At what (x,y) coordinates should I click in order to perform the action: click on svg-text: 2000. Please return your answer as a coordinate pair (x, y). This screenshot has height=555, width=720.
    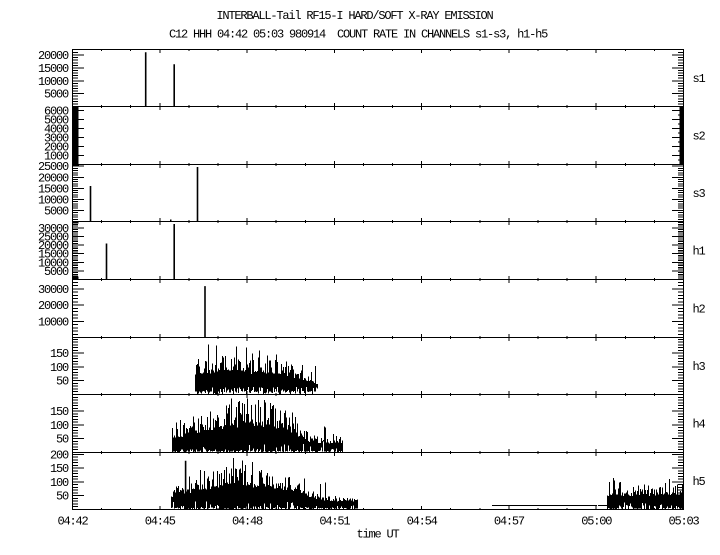
    Looking at the image, I should click on (56, 148).